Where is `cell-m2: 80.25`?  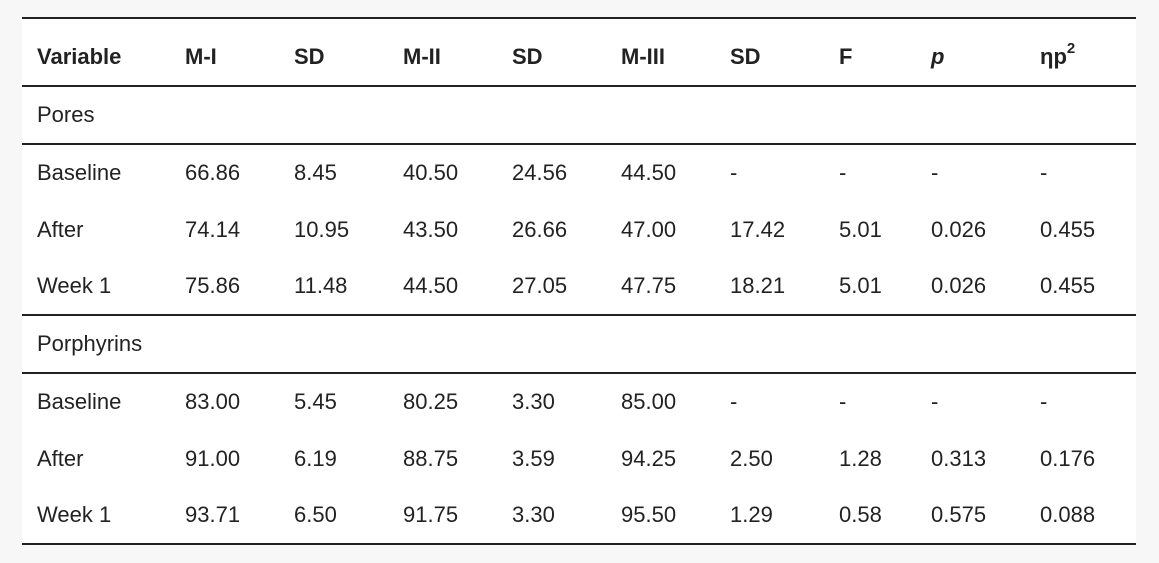
cell-m2: 80.25 is located at coordinates (431, 401).